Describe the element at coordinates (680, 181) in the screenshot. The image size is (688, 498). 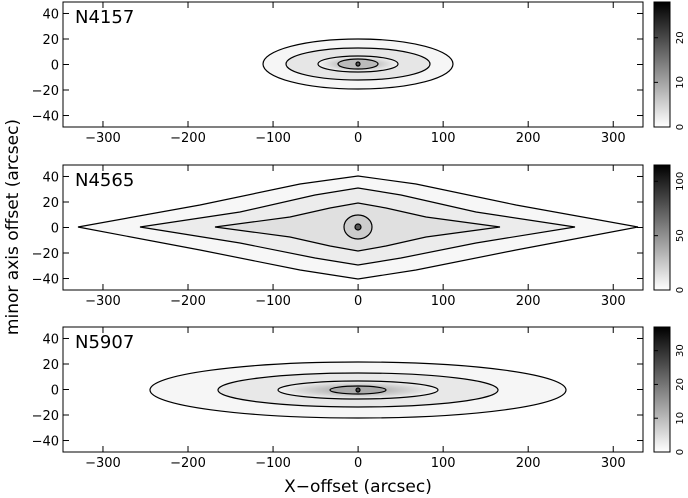
I see `colorbar-tick-label: 100` at that location.